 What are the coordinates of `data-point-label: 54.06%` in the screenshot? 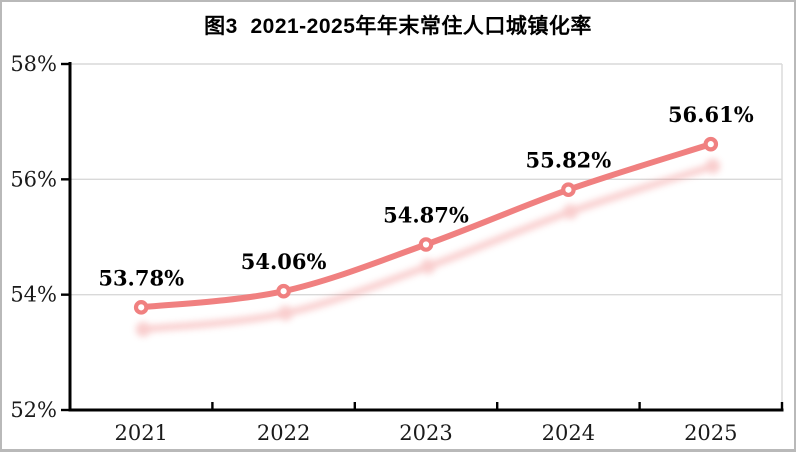 It's located at (284, 261).